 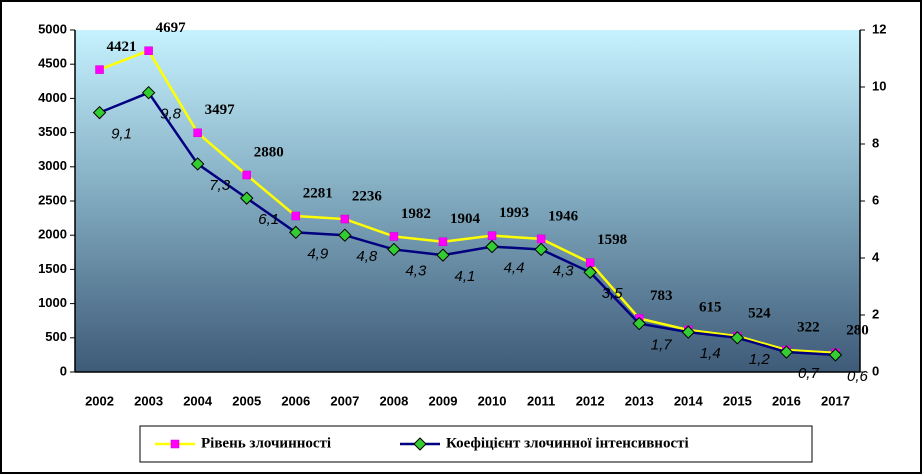 I want to click on value-label: 1,4, so click(x=710, y=353).